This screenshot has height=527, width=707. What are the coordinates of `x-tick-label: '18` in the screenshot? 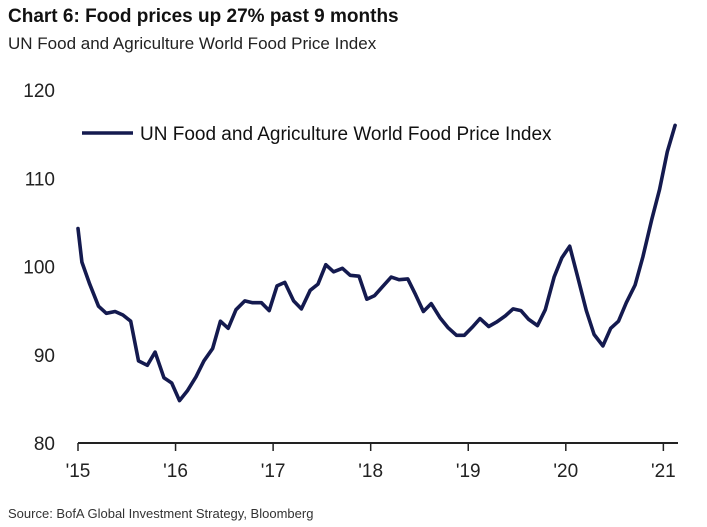 It's located at (370, 471).